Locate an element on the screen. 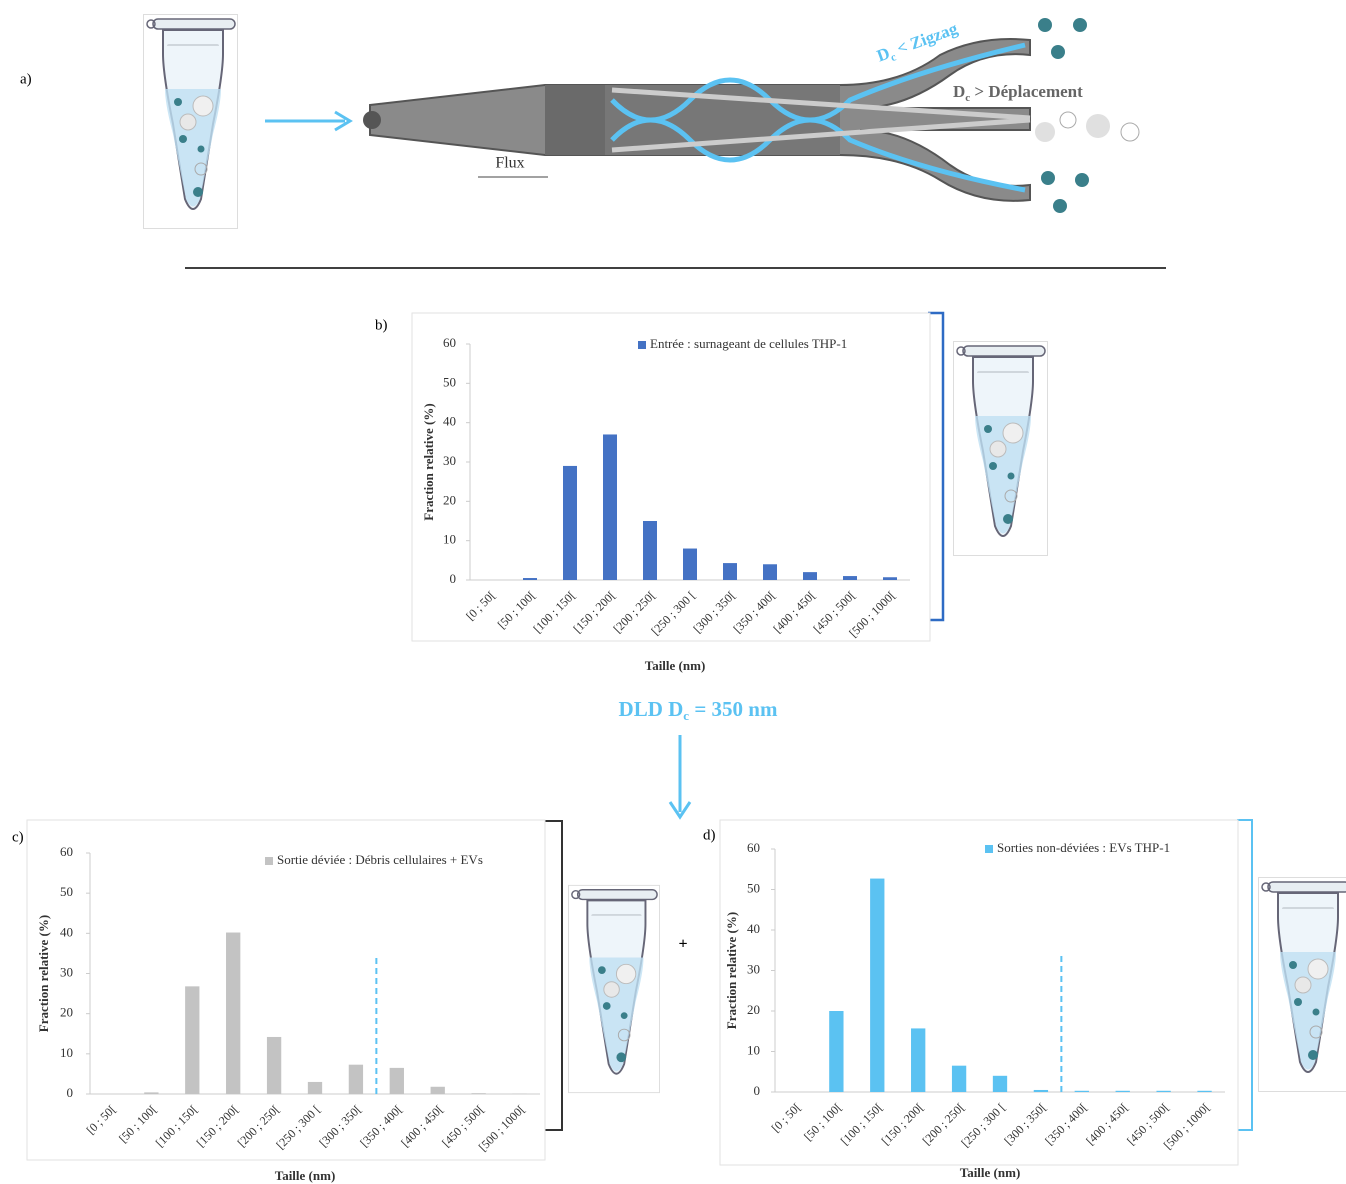 The image size is (1346, 1184). symbol: DLD D is located at coordinates (651, 709).